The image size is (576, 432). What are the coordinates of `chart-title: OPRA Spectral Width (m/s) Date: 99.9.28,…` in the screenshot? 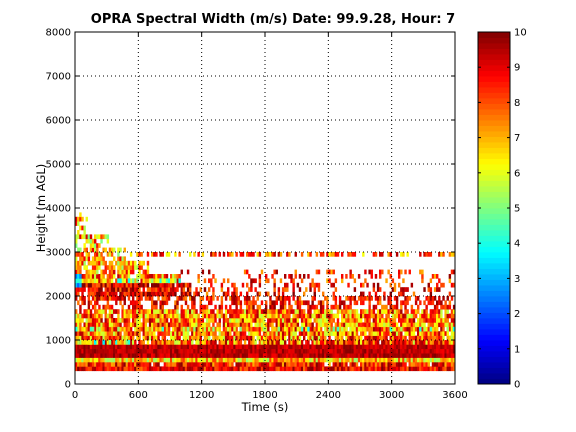 It's located at (273, 19).